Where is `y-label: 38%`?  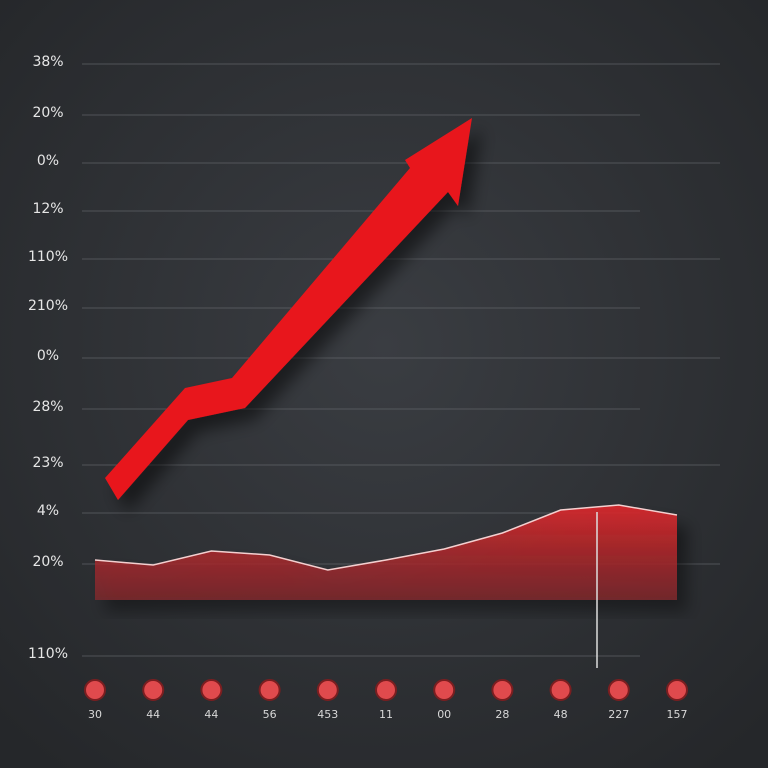
y-label: 38% is located at coordinates (47, 62).